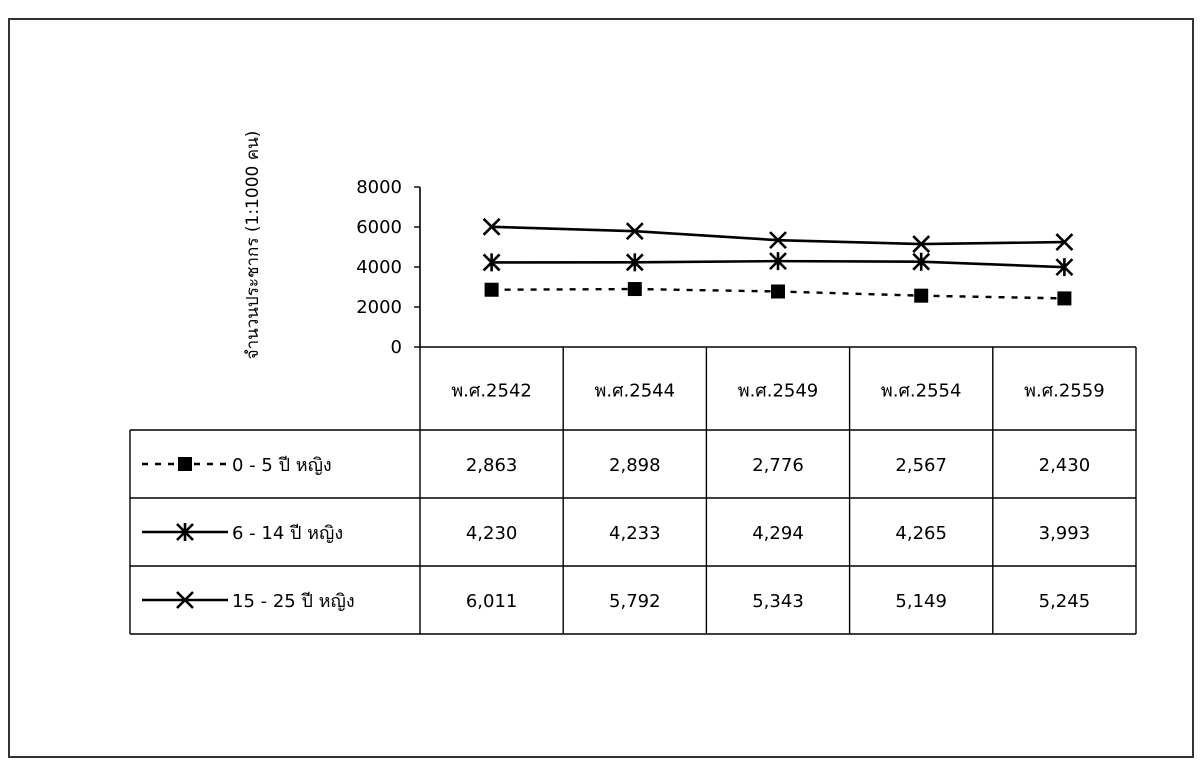 Image resolution: width=1202 pixels, height=765 pixels. I want to click on y-tick-label: 4000, so click(379, 267).